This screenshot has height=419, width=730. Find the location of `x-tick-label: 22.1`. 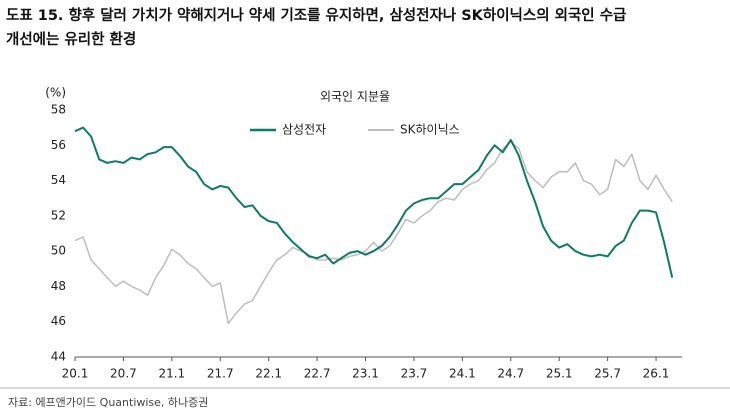

x-tick-label: 22.1 is located at coordinates (268, 374).